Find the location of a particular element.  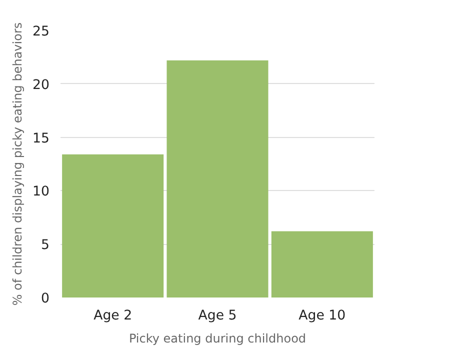

y-axis-title: % of children displaying picky eating behaviors is located at coordinates (17, 164).